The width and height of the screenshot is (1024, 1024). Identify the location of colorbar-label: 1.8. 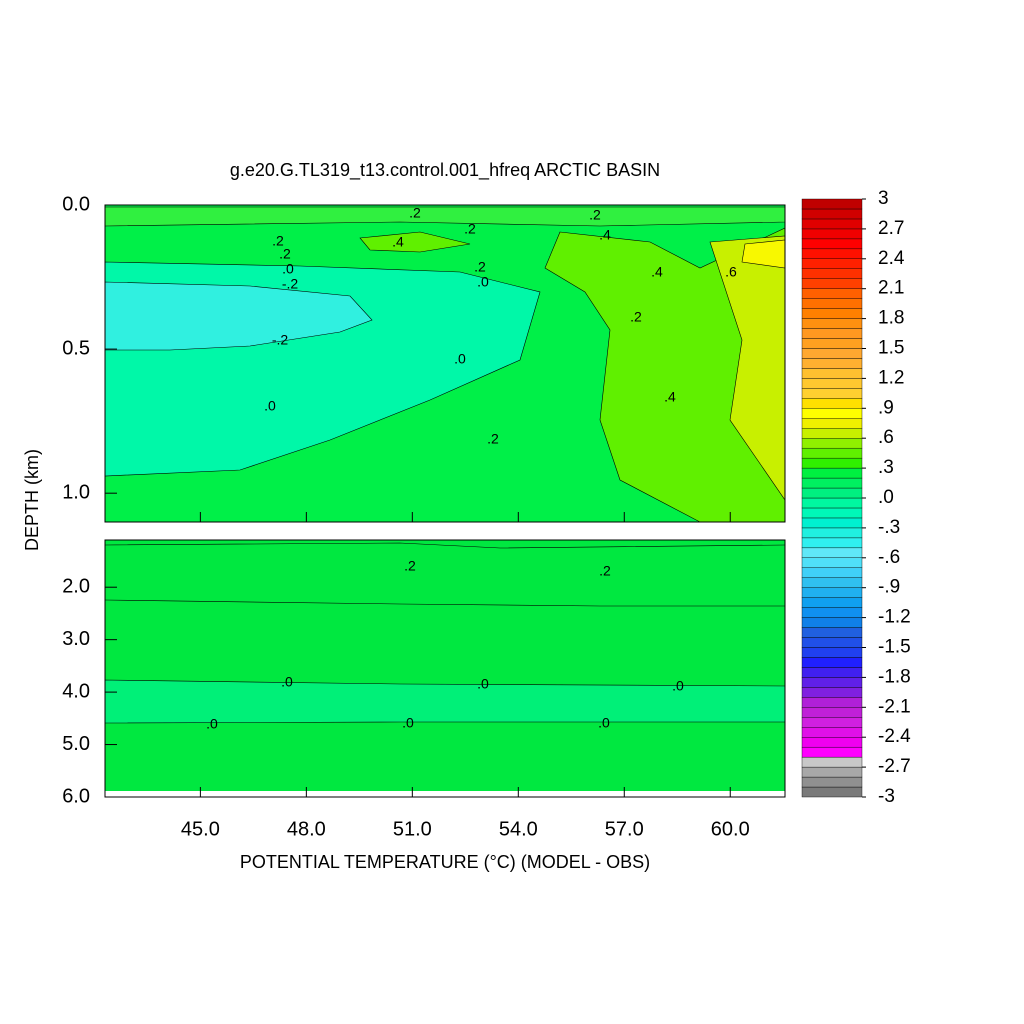
(891, 318).